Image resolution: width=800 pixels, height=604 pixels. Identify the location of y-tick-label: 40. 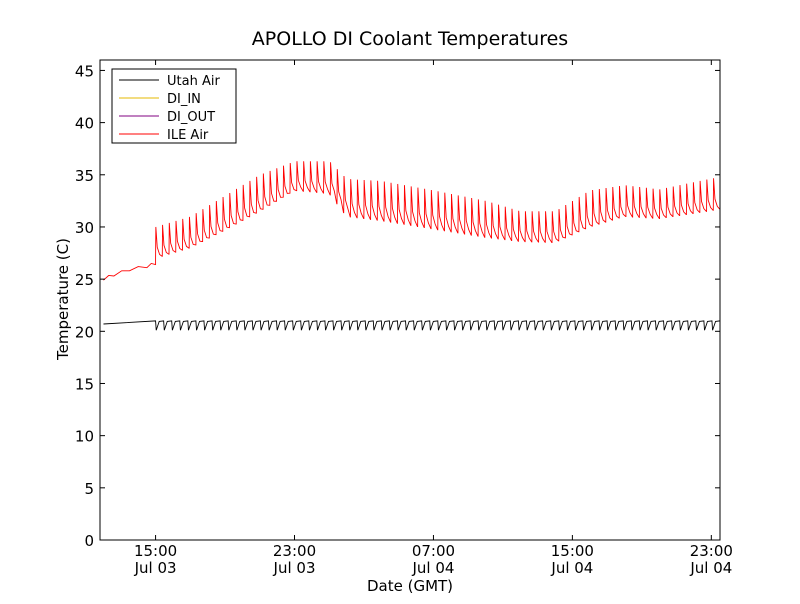
(84, 124).